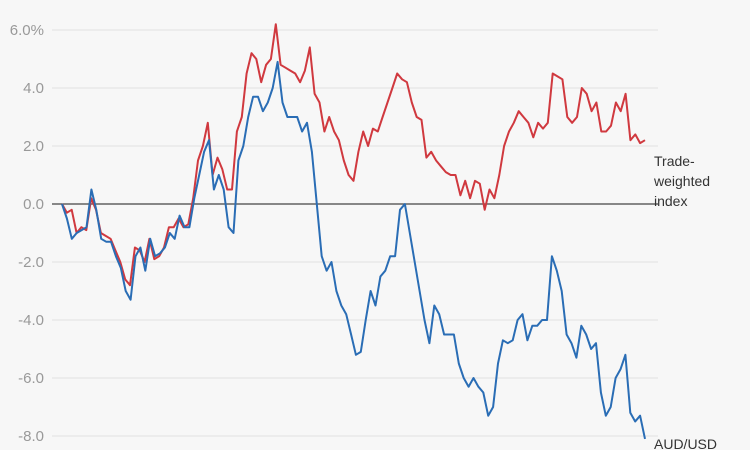 This screenshot has width=750, height=450. I want to click on y-tick-label: 4.0, so click(33, 88).